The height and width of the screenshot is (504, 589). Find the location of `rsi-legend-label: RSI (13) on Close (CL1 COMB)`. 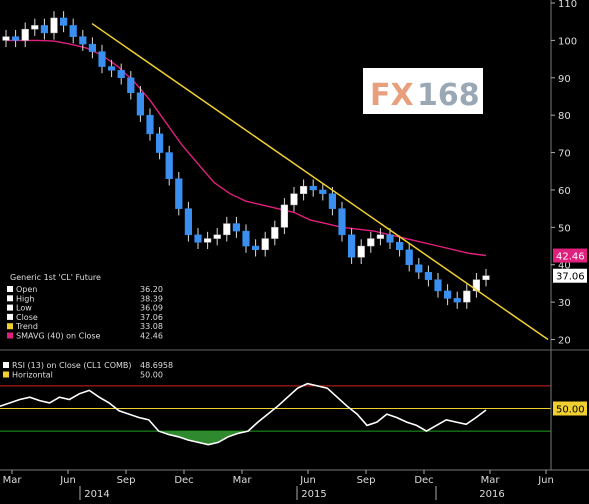

rsi-legend-label: RSI (13) on Close (CL1 COMB) is located at coordinates (72, 365).